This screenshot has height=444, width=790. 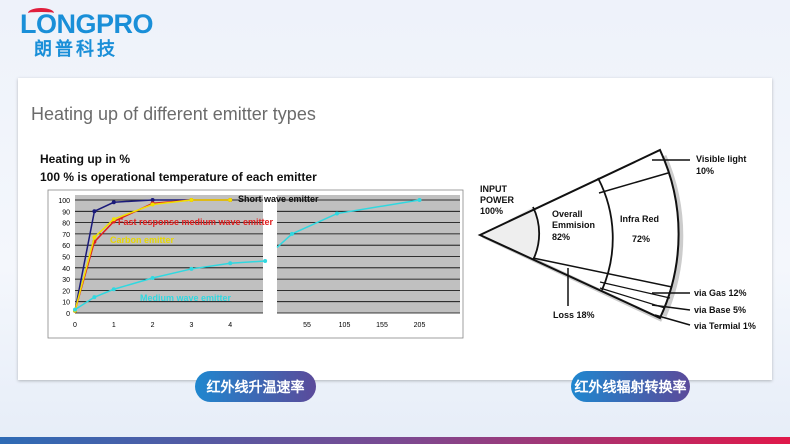 I want to click on series-label: Fast response medium wave emitter, so click(x=196, y=222).